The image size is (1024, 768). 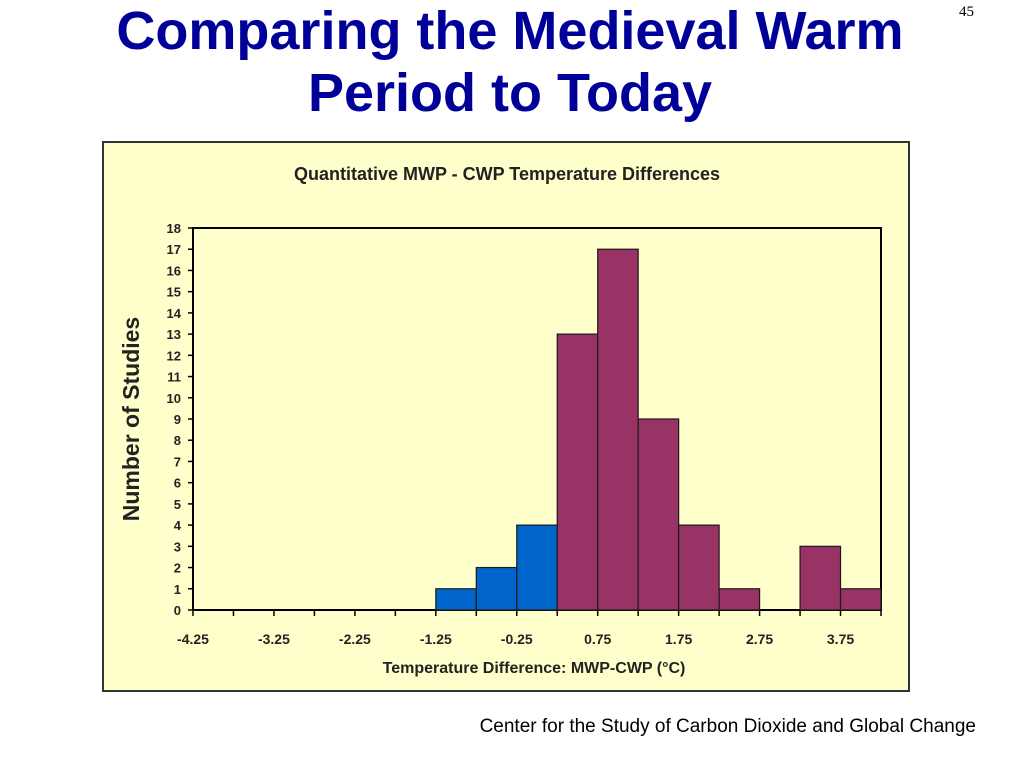 What do you see at coordinates (510, 31) in the screenshot?
I see `slide-title-line-1: Comparing the Medieval Warm` at bounding box center [510, 31].